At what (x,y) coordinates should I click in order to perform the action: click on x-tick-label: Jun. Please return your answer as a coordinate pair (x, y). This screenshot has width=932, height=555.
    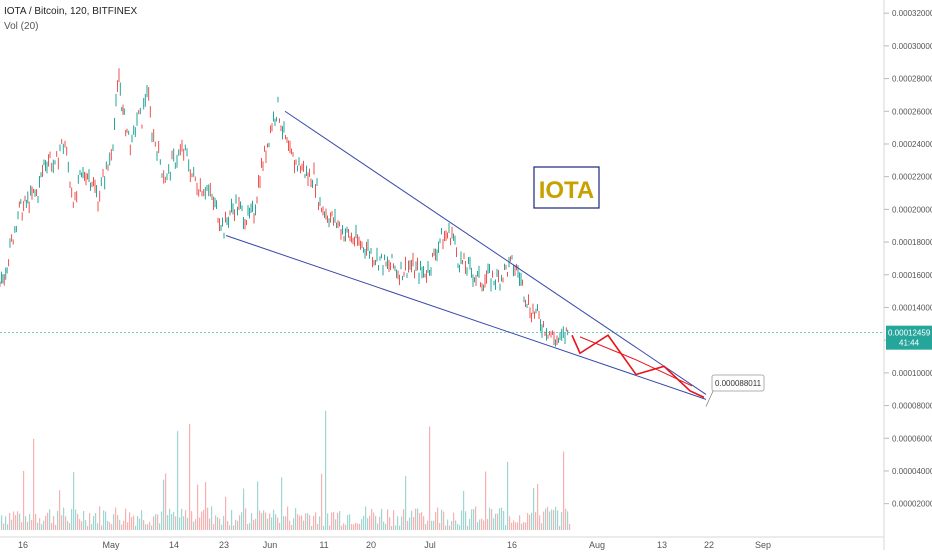
    Looking at the image, I should click on (270, 545).